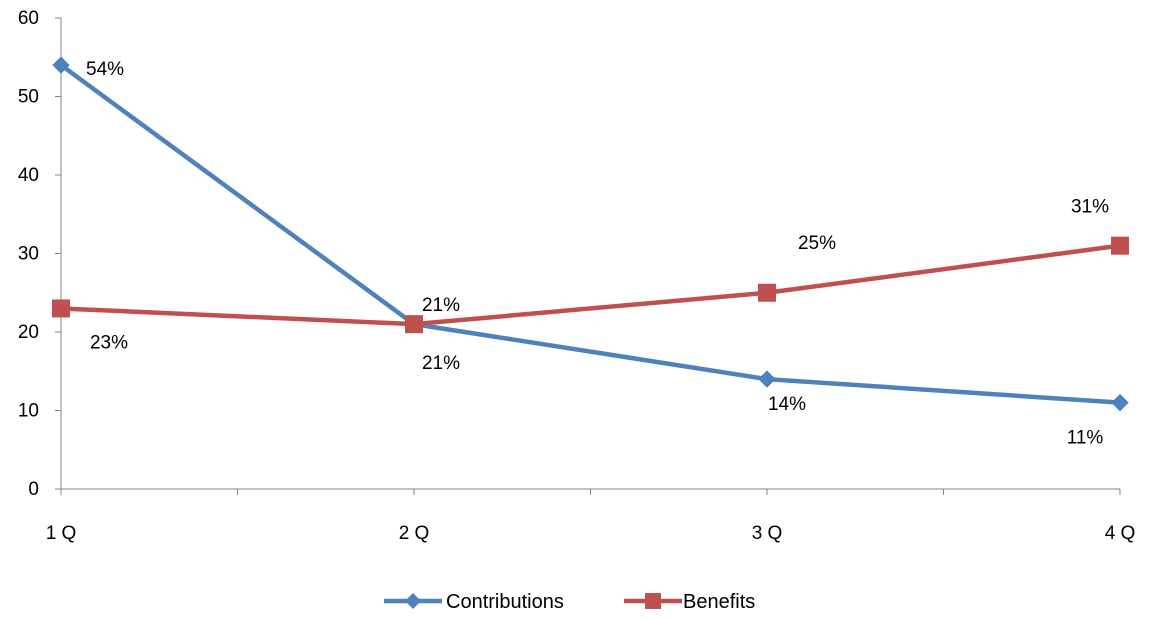 This screenshot has width=1155, height=620. I want to click on y-tick-label: 0, so click(33, 489).